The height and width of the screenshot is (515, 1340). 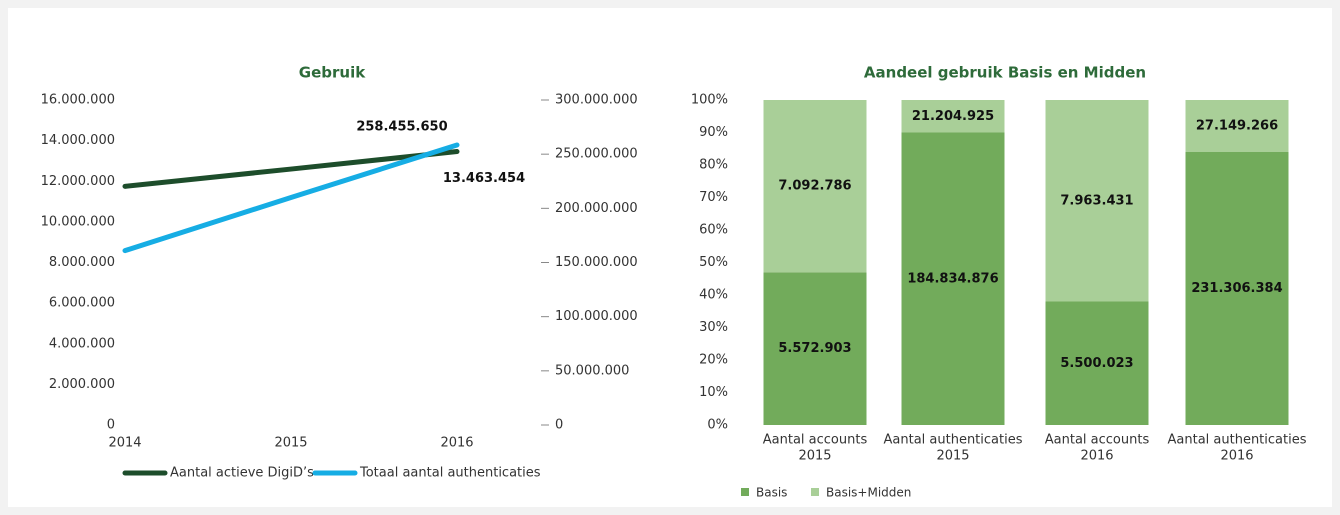 I want to click on y2-tick-label: 300.000.000, so click(x=596, y=100).